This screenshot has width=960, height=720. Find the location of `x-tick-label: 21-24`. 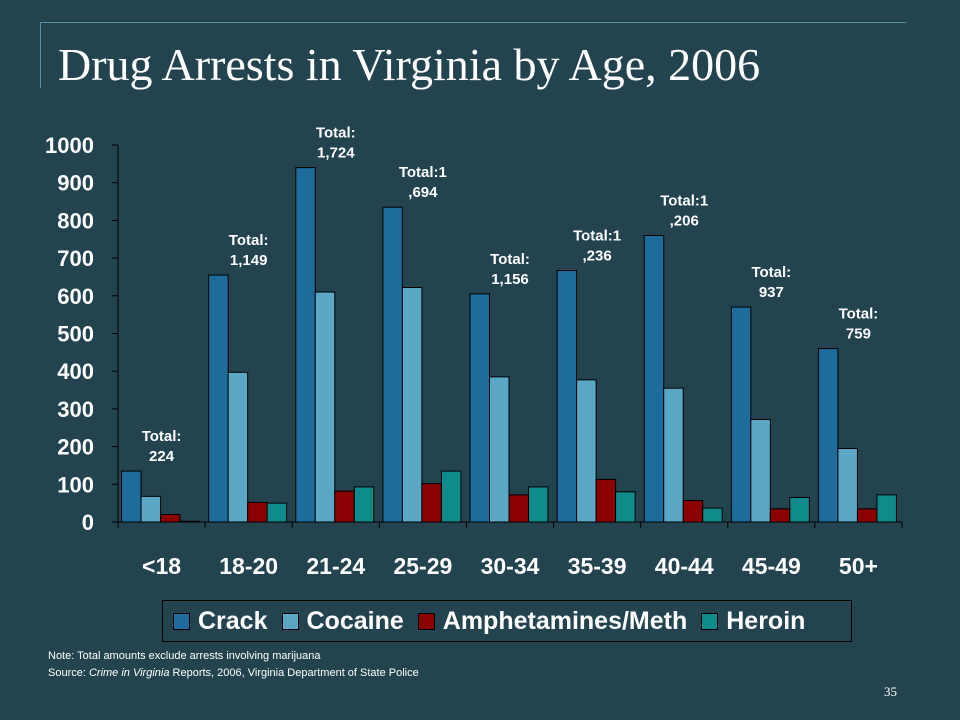

x-tick-label: 21-24 is located at coordinates (335, 566).